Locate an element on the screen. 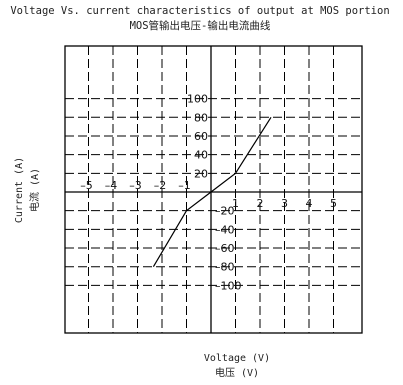  x-tick-label: –5 is located at coordinates (86, 185).